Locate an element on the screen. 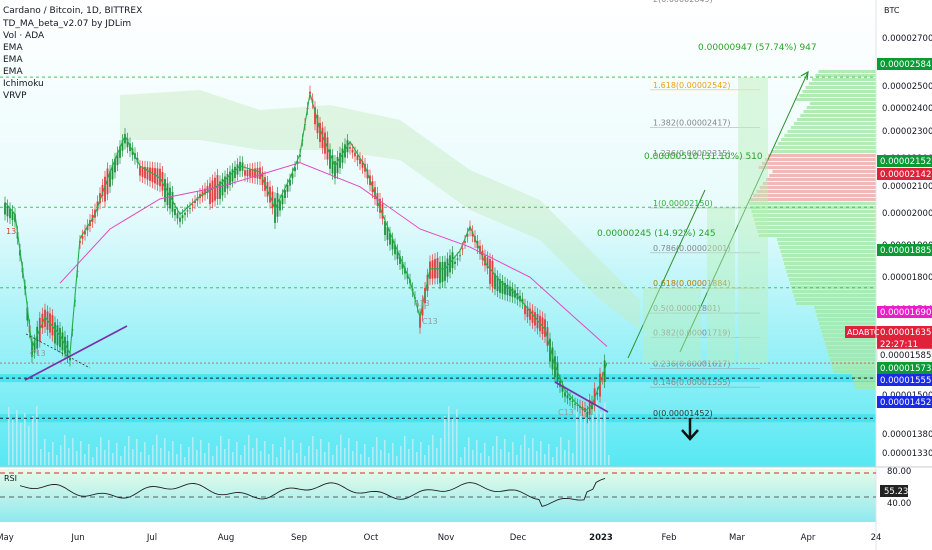 The image size is (932, 550). indicator-label: EMA is located at coordinates (13, 72).